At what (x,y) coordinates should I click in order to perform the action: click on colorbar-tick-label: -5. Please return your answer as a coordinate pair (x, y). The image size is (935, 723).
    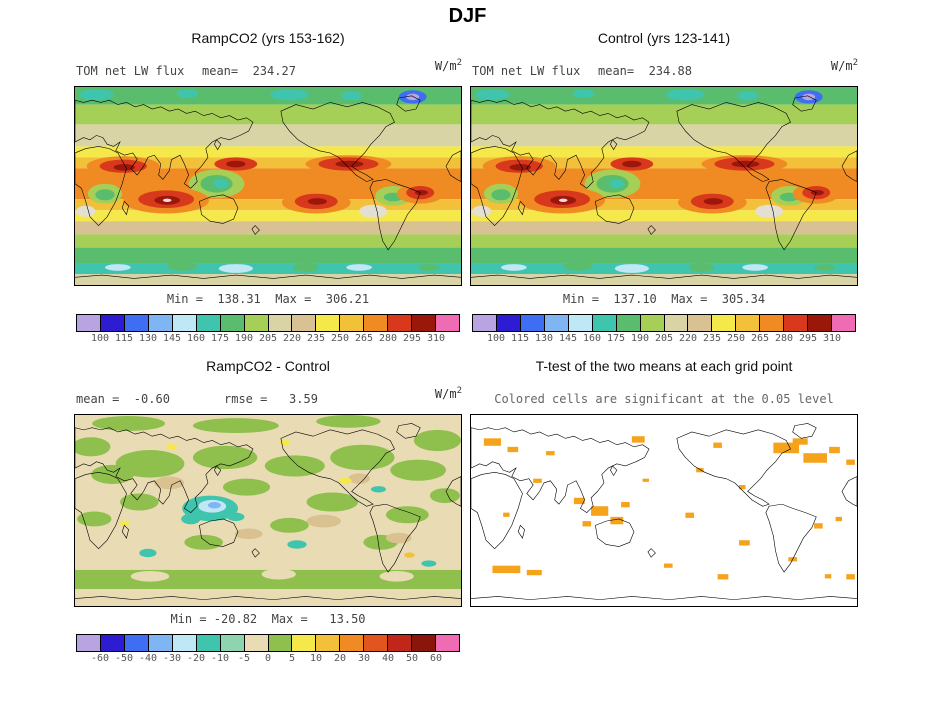
    Looking at the image, I should click on (244, 658).